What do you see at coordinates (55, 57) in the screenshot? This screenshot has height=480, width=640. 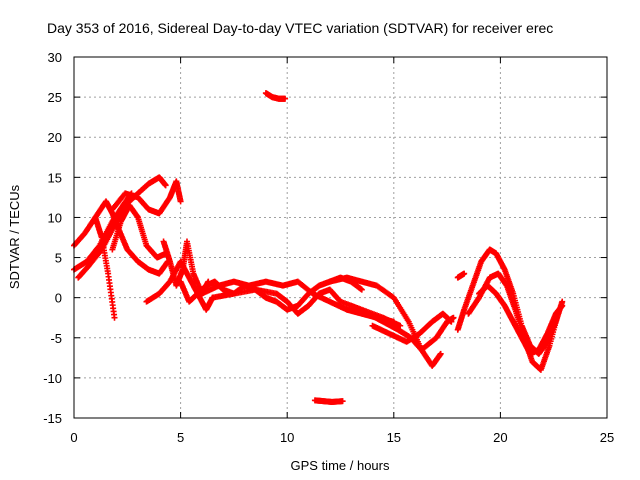 I see `y-tick-label: 30` at bounding box center [55, 57].